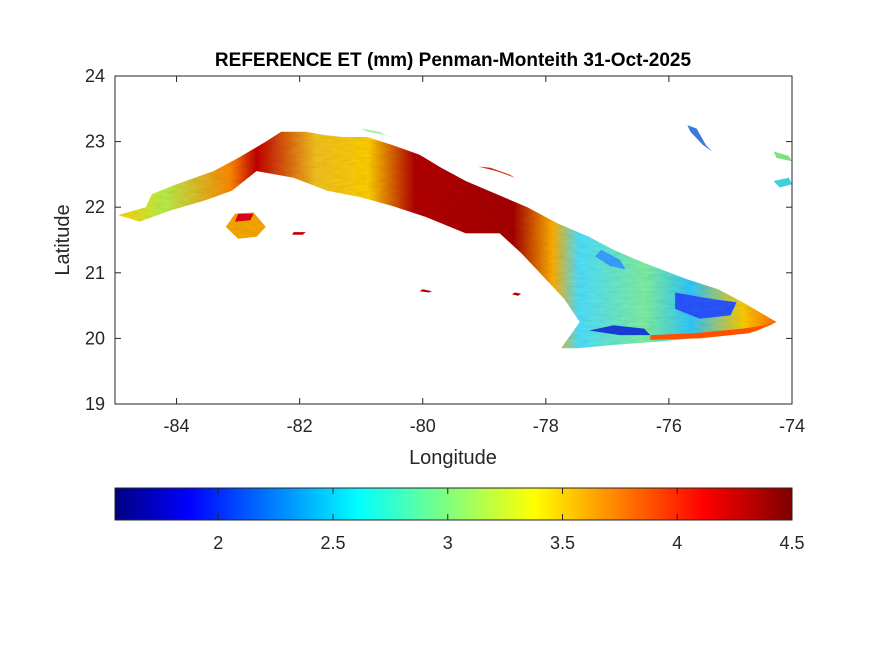 The image size is (875, 656). Describe the element at coordinates (562, 543) in the screenshot. I see `colorbar-tick-label: 3.5` at that location.